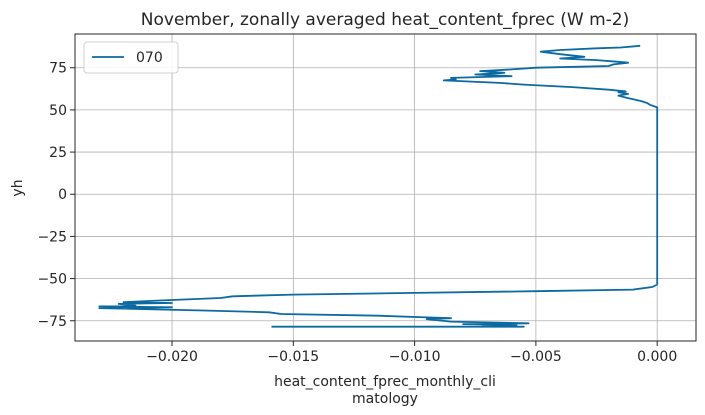 This screenshot has height=415, width=705. What do you see at coordinates (52, 322) in the screenshot?
I see `y-tick-label: −75` at bounding box center [52, 322].